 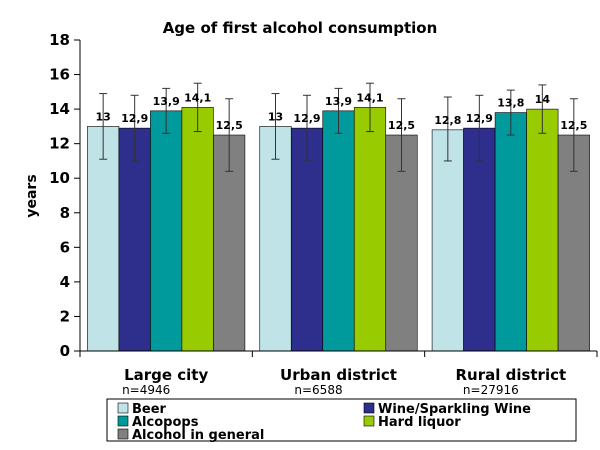 What do you see at coordinates (300, 28) in the screenshot?
I see `chart-title: Age of first alcohol consumption` at bounding box center [300, 28].